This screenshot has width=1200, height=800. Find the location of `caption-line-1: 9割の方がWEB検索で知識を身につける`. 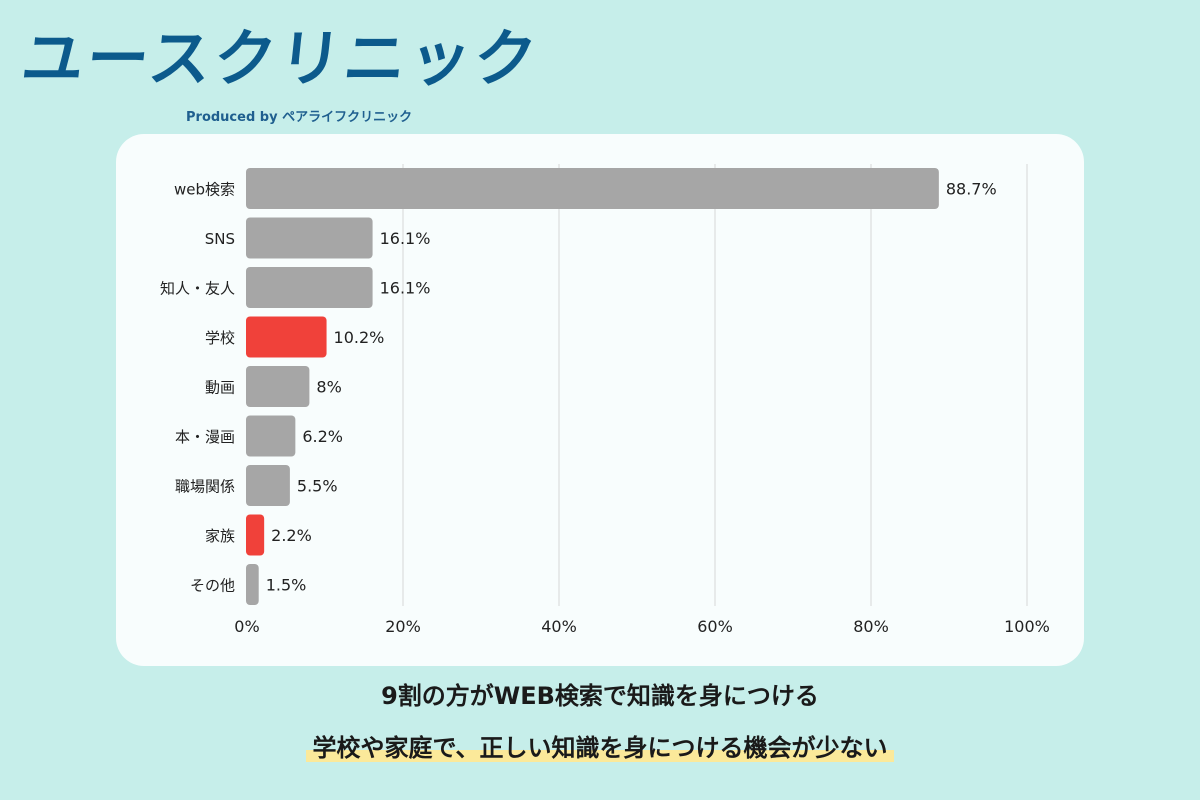

caption-line-1: 9割の方がWEB検索で知識を身につける is located at coordinates (600, 693).